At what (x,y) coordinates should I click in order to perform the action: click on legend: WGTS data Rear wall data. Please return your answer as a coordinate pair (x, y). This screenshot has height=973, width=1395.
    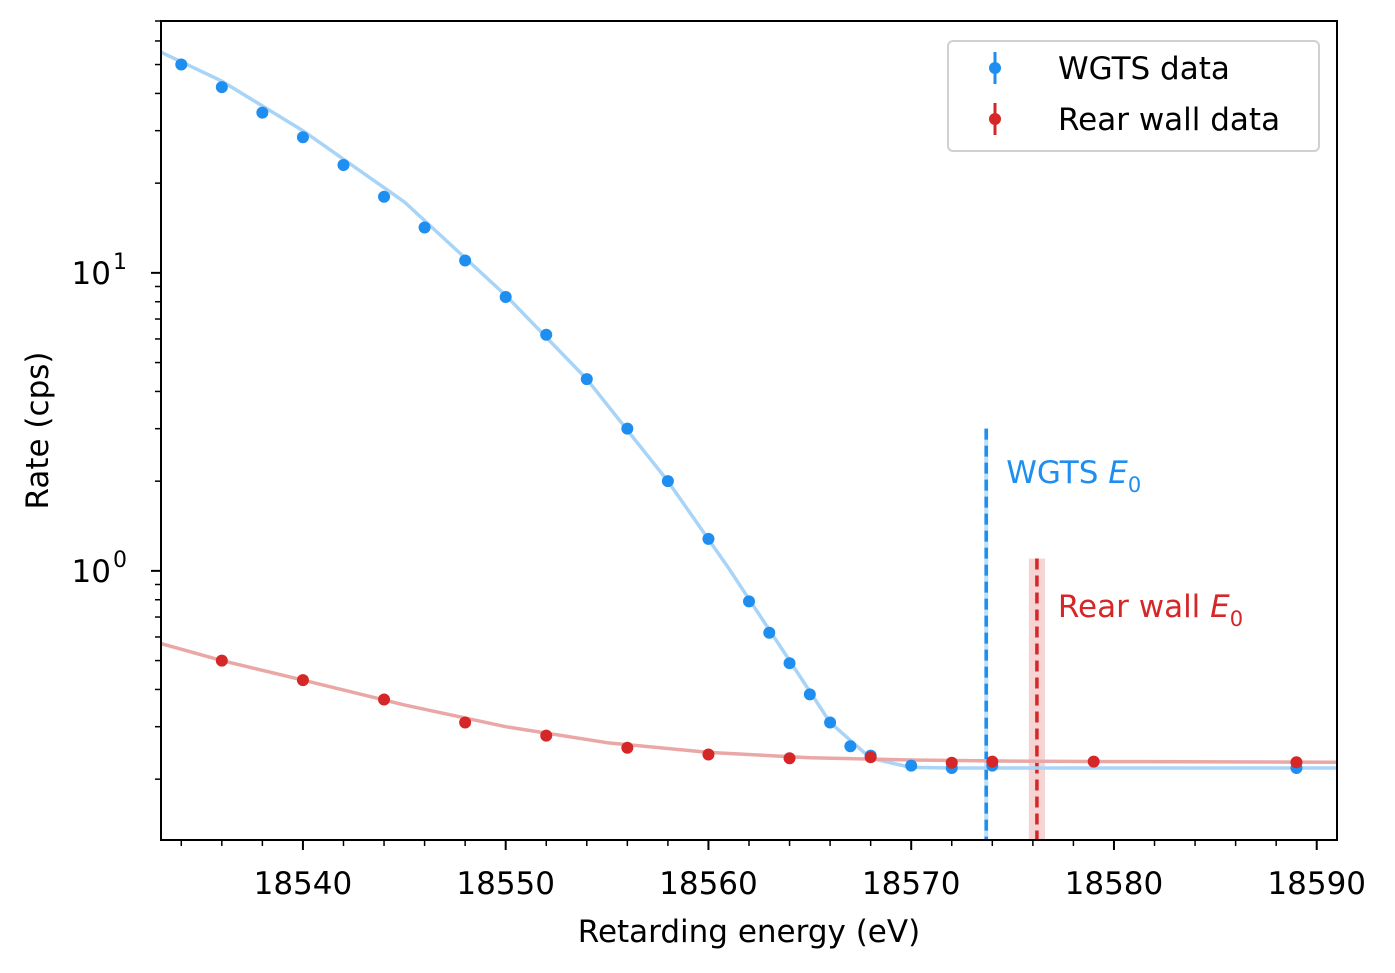
    Looking at the image, I should click on (1133, 96).